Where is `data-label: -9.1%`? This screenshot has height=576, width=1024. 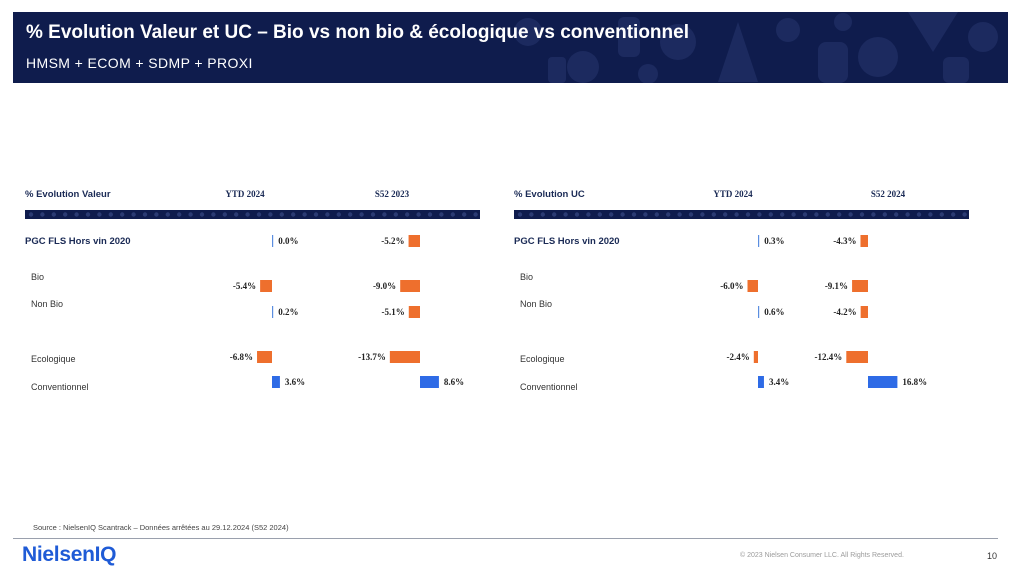
data-label: -9.1% is located at coordinates (836, 286).